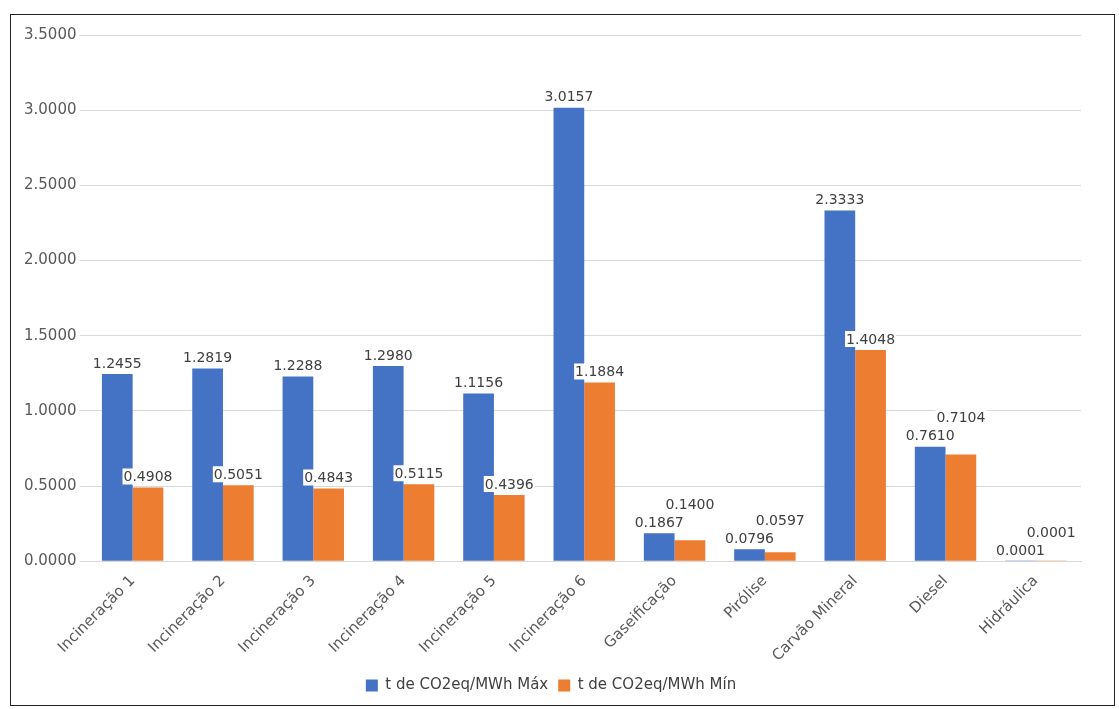 The height and width of the screenshot is (709, 1119). Describe the element at coordinates (50, 33) in the screenshot. I see `y-tick-label: 3.5000` at that location.